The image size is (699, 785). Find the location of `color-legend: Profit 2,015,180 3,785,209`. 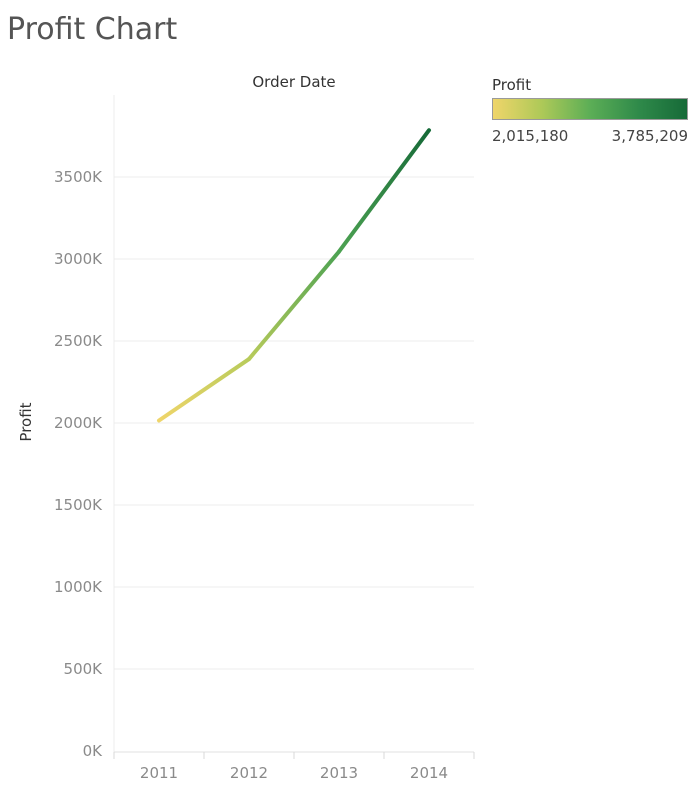

color-legend: Profit 2,015,180 3,785,209 is located at coordinates (592, 110).